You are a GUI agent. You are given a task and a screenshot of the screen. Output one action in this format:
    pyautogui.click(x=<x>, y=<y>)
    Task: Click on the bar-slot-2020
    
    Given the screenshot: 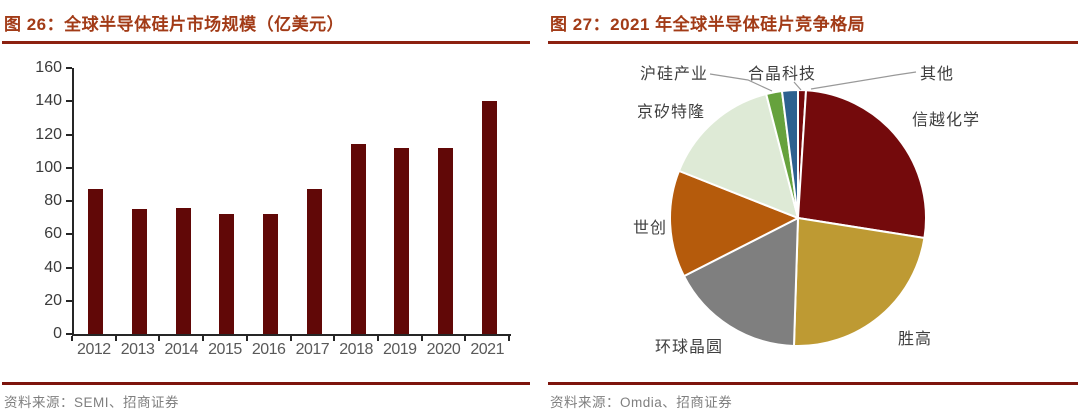 What is the action you would take?
    pyautogui.click(x=446, y=201)
    